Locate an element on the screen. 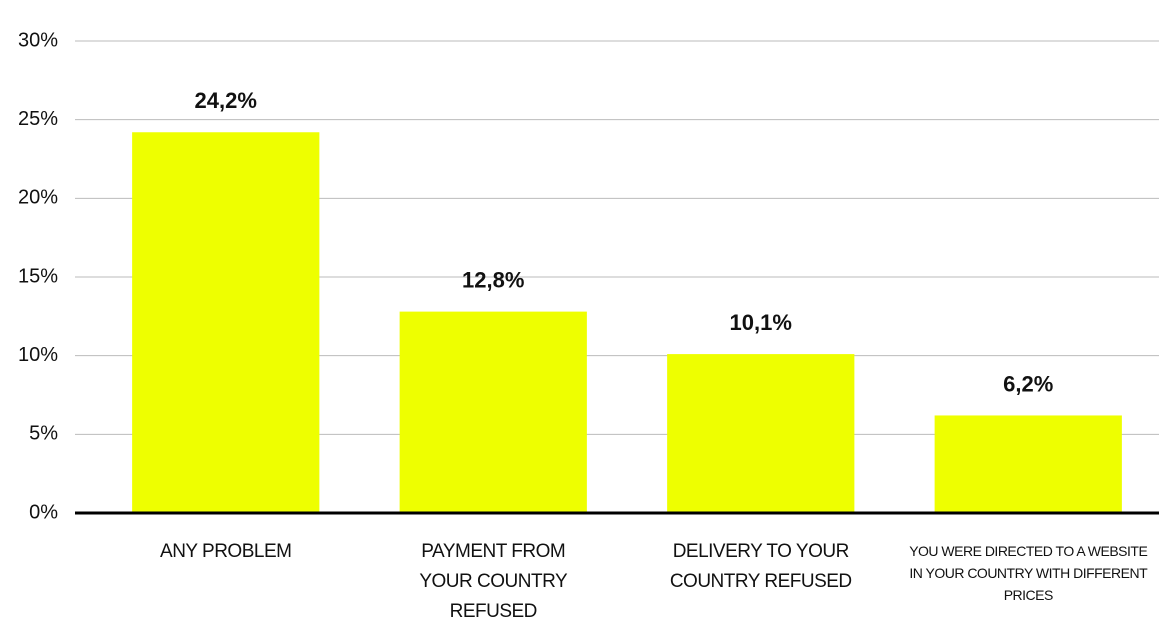 The height and width of the screenshot is (627, 1159). value-label: 24,2% is located at coordinates (226, 100).